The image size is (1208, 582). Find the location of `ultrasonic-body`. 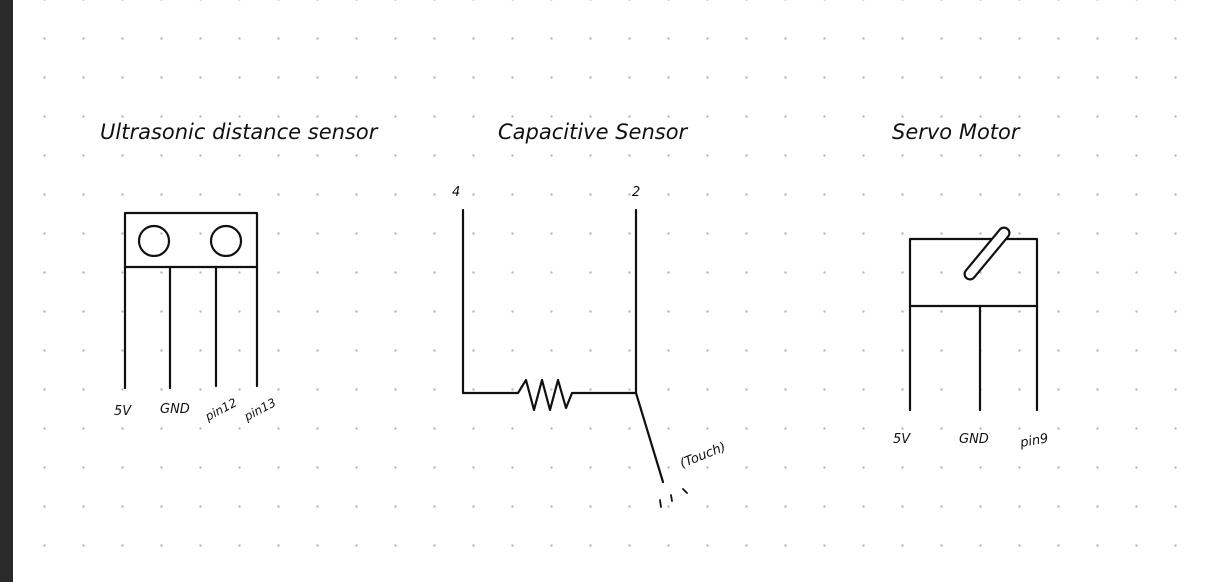

ultrasonic-body is located at coordinates (191, 240).